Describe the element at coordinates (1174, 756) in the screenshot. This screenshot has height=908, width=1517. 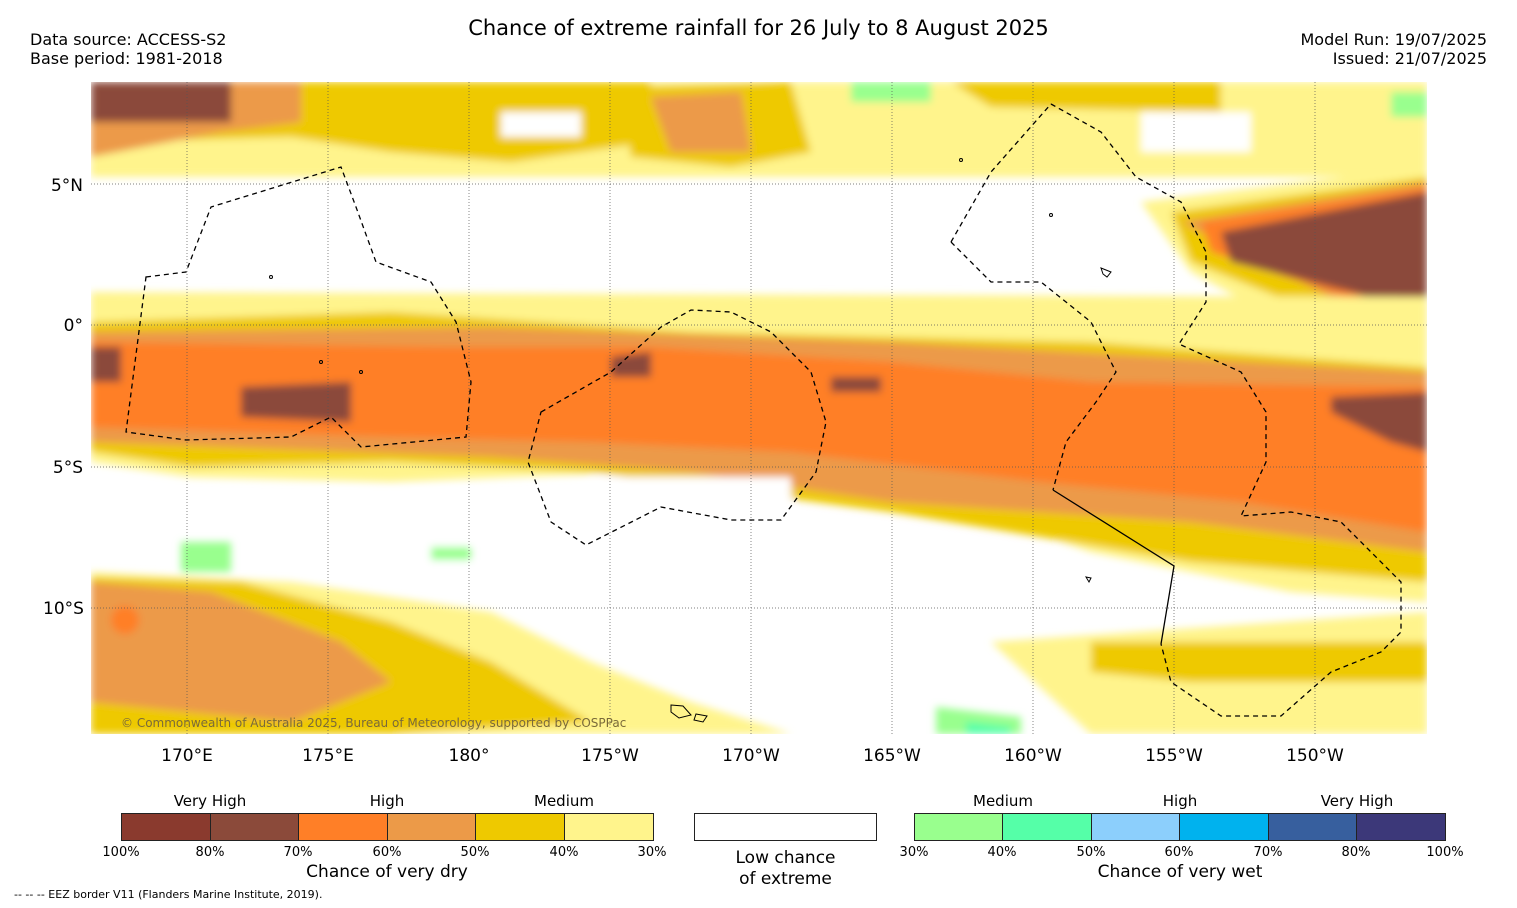
I see `lon-label-155w: 155°W` at that location.